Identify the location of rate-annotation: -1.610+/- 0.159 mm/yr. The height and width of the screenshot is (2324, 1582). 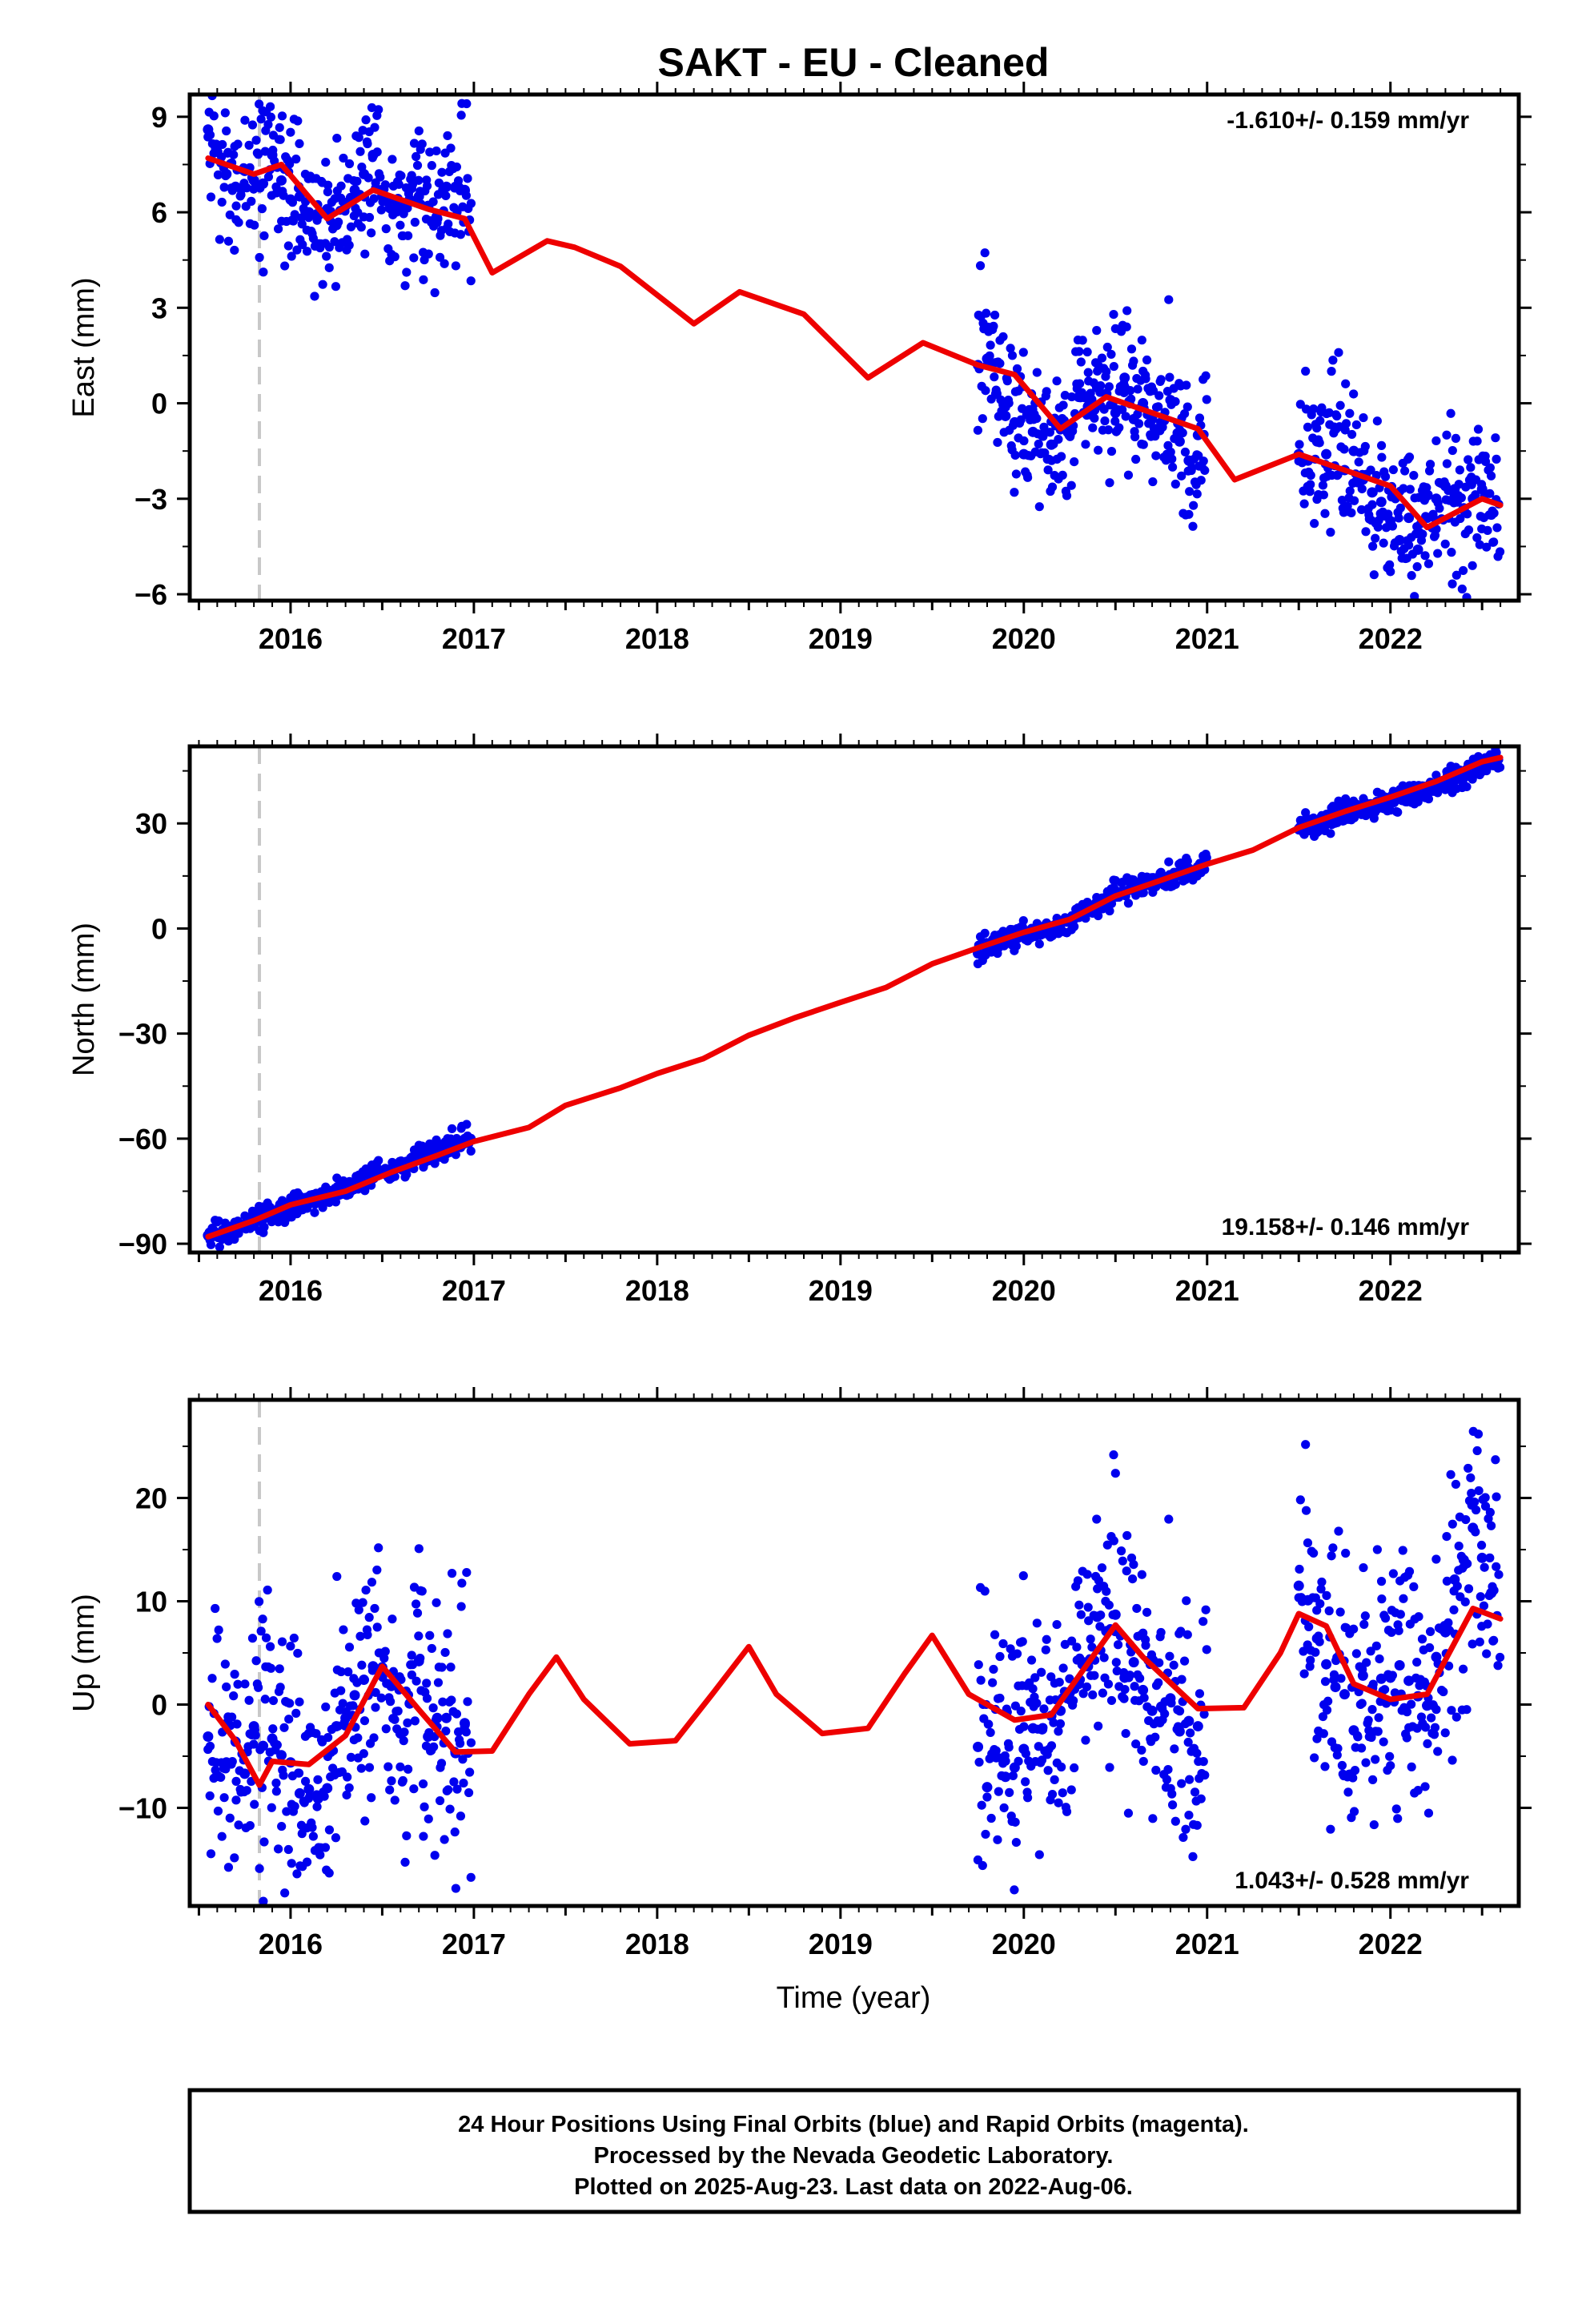
(1348, 121).